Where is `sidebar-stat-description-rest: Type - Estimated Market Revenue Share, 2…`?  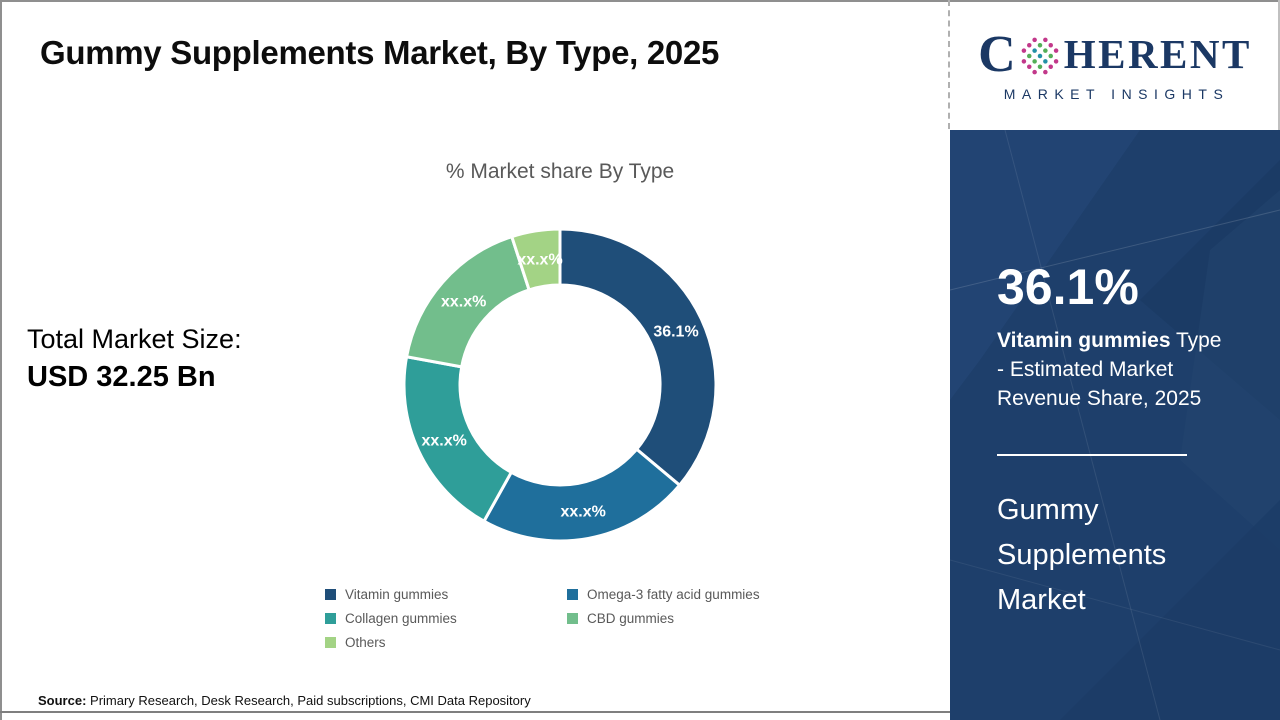 sidebar-stat-description-rest: Type - Estimated Market Revenue Share, 2… is located at coordinates (1109, 369).